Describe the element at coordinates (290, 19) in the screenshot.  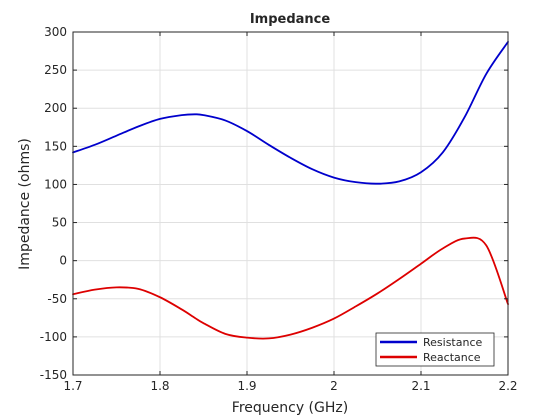
I see `chart-title: Impedance` at that location.